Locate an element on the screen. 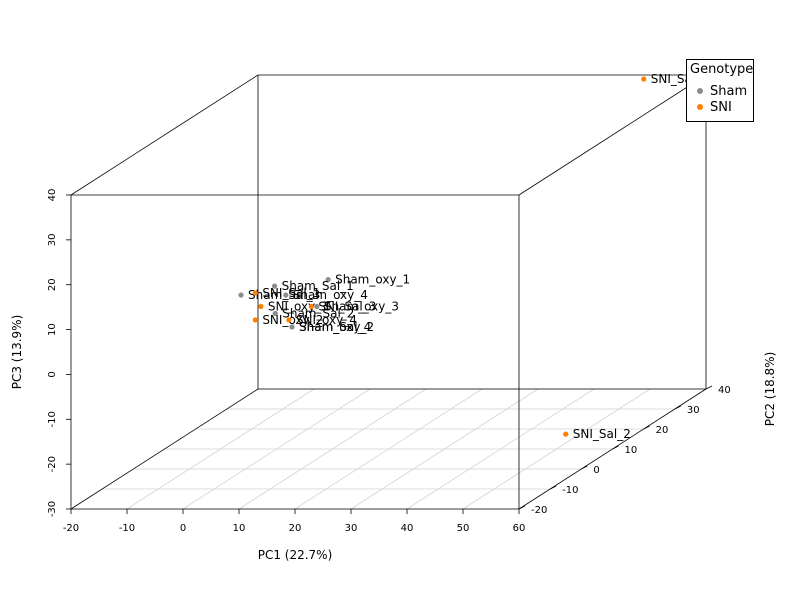 The height and width of the screenshot is (600, 800). legend-swatch-sni is located at coordinates (700, 106).